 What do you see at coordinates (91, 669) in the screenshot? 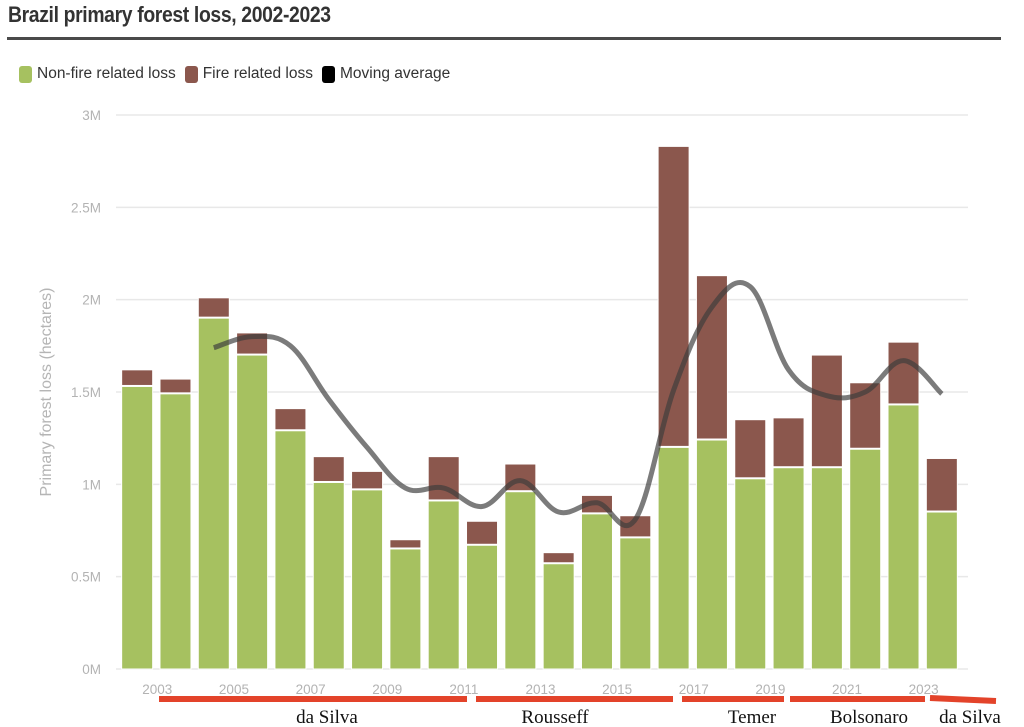
I see `y-tick-label: 0M` at bounding box center [91, 669].